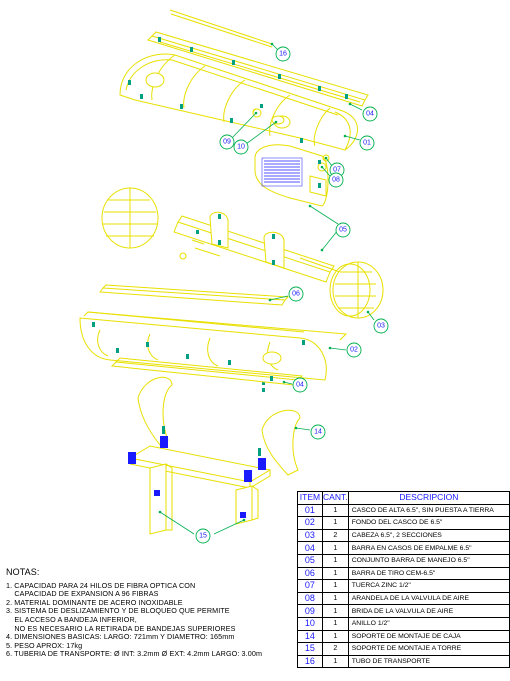 The height and width of the screenshot is (681, 510). Describe the element at coordinates (323, 163) in the screenshot. I see `nut-and-washer` at that location.